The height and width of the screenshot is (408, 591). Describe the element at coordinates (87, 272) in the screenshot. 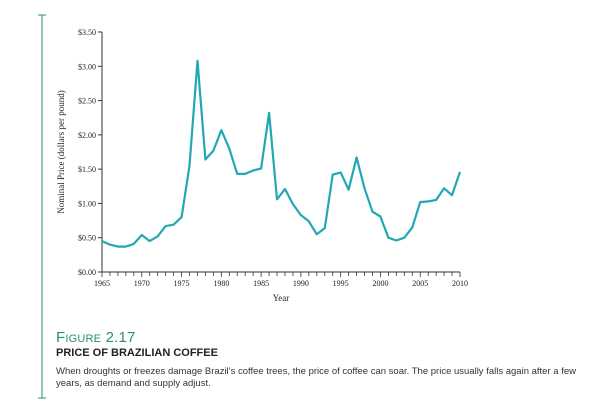

I see `y-tick-label: $0.00` at that location.